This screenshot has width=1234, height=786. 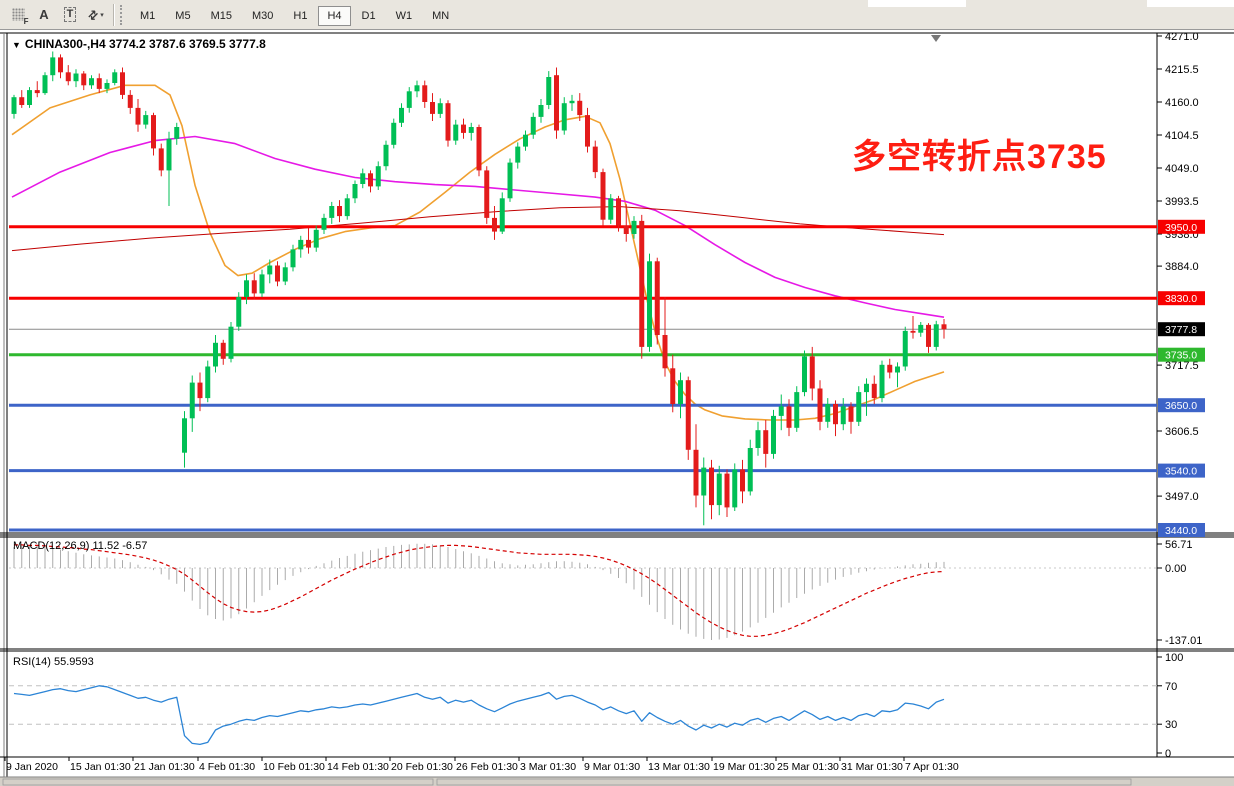 What do you see at coordinates (932, 767) in the screenshot?
I see `svg-text: 7 Apr 01:30` at bounding box center [932, 767].